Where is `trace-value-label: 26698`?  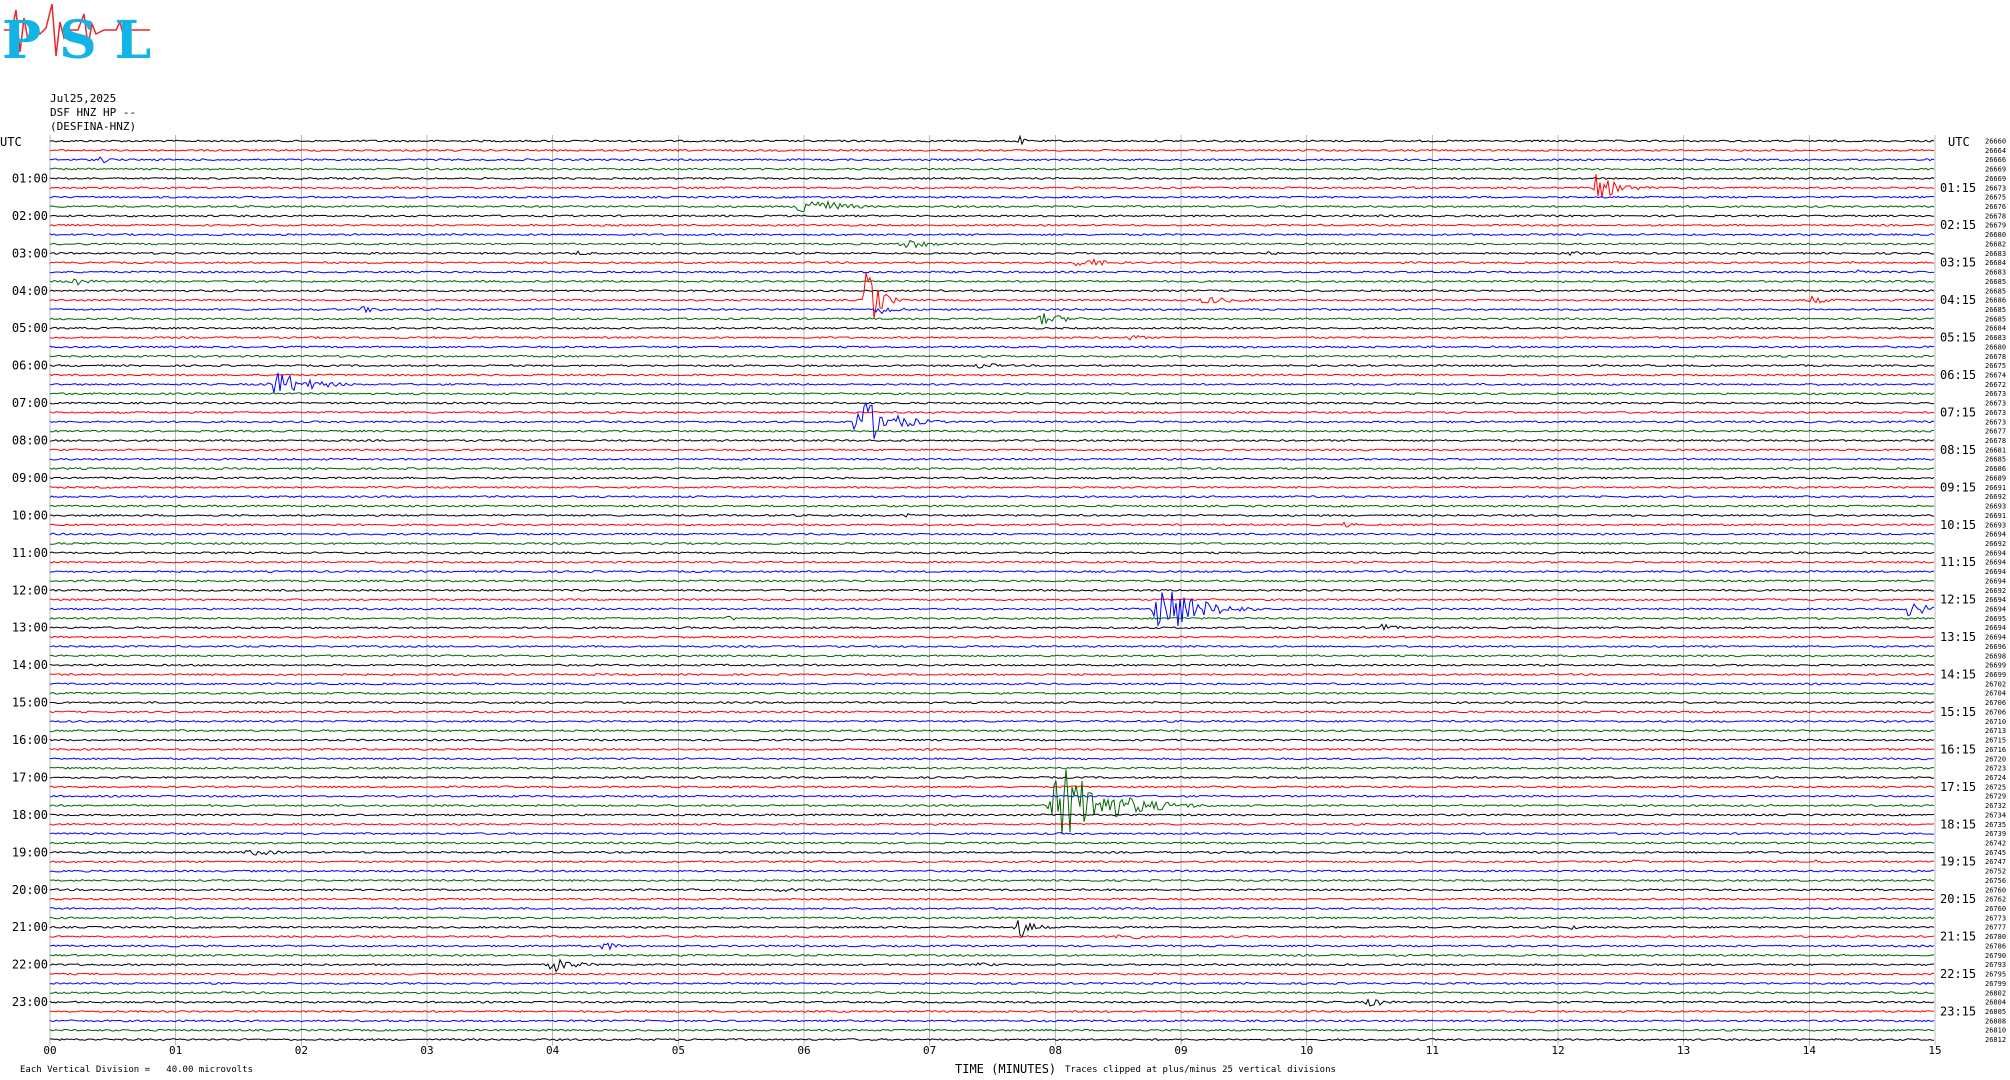 trace-value-label: 26698 is located at coordinates (1995, 656).